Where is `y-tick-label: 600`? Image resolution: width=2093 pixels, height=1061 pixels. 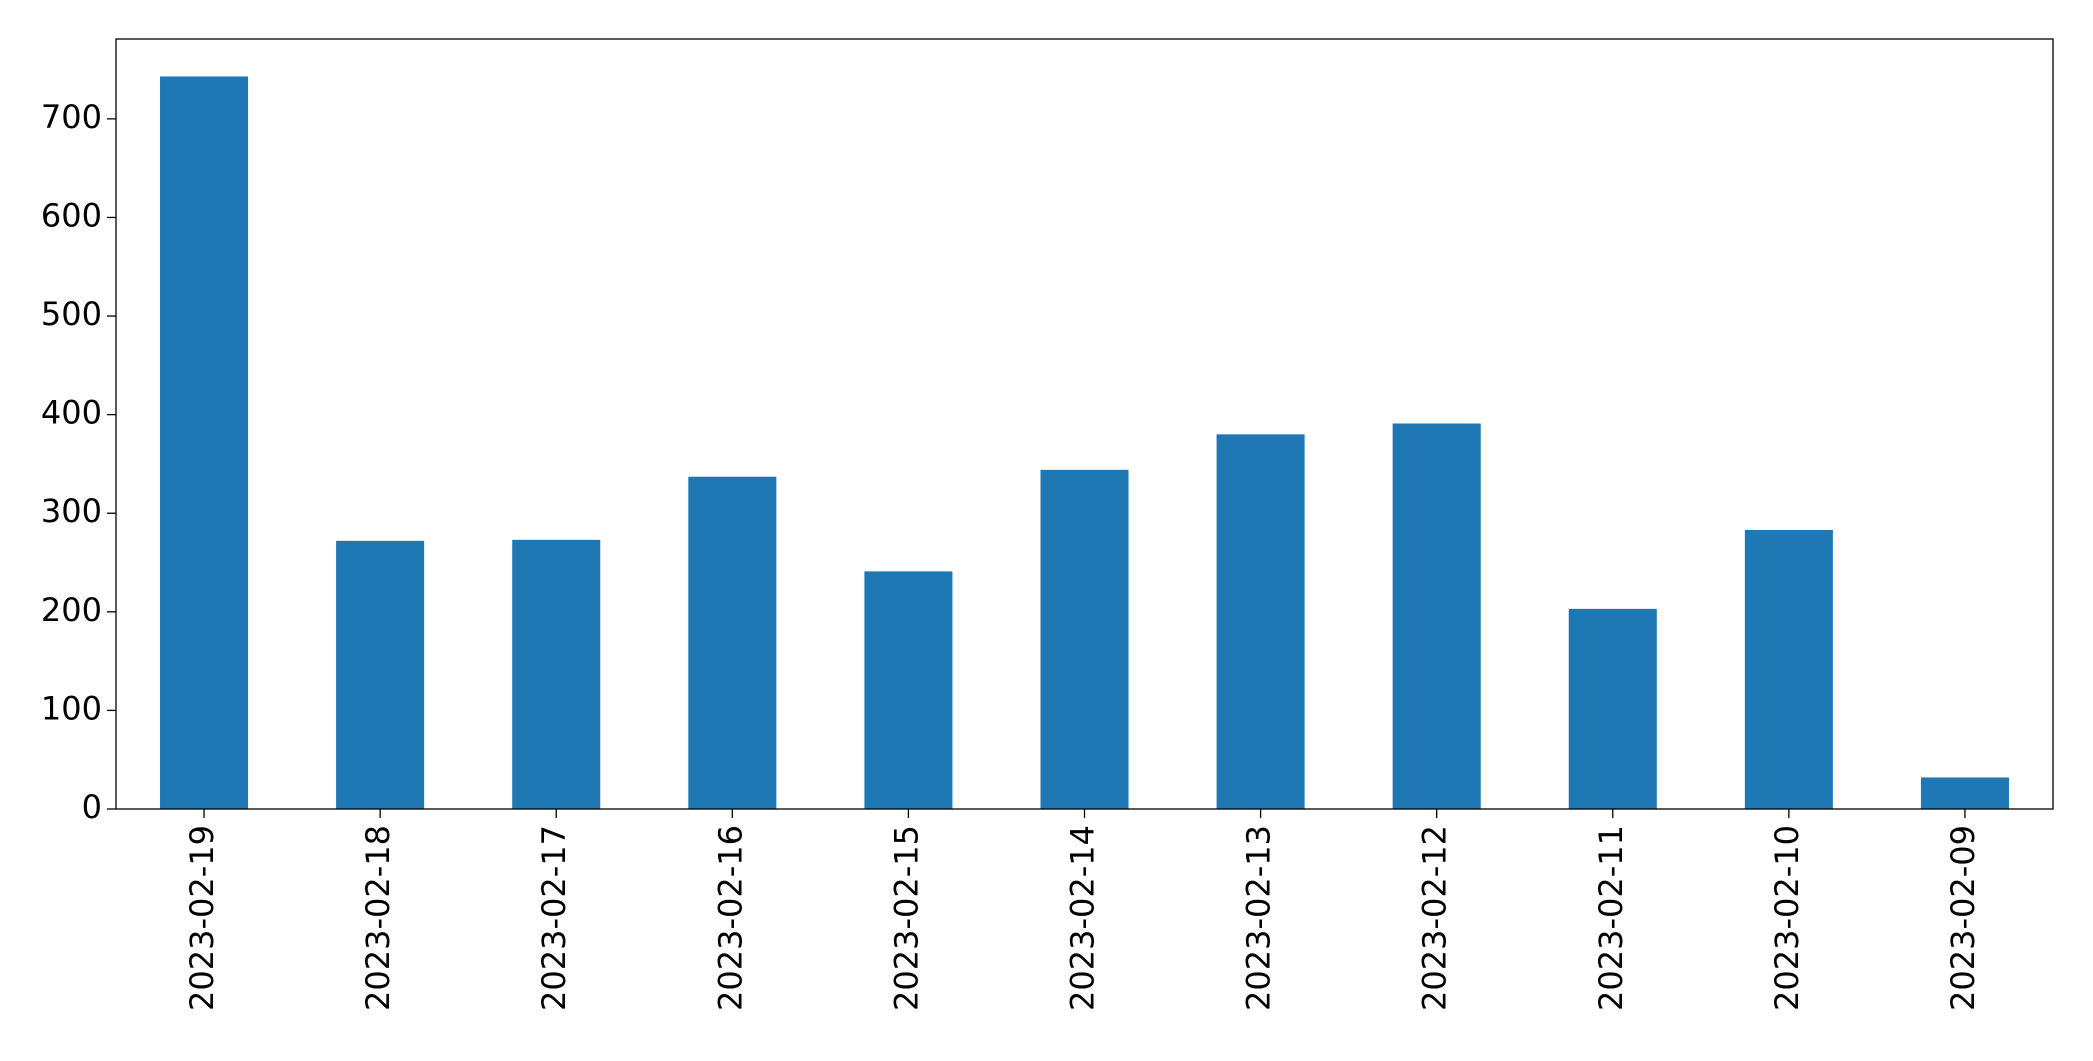
y-tick-label: 600 is located at coordinates (71, 215).